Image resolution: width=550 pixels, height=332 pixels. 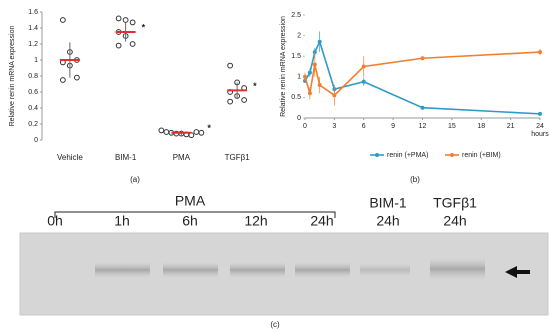 What do you see at coordinates (33, 108) in the screenshot?
I see `y-tick-label: 0.4` at bounding box center [33, 108].